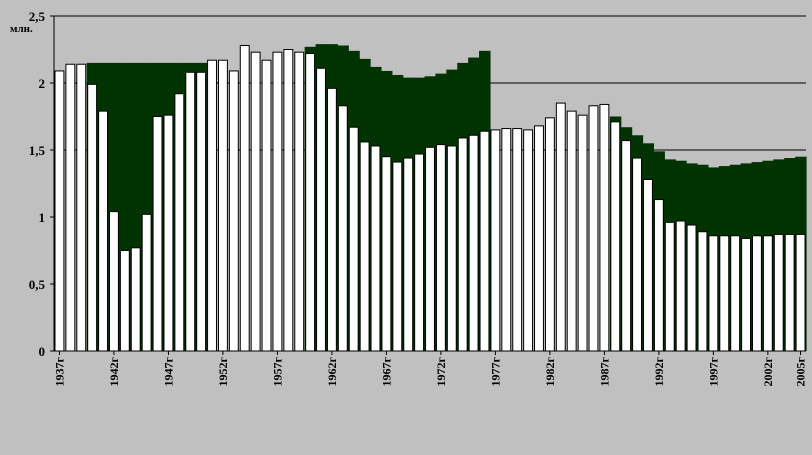 This screenshot has height=455, width=812. Describe the element at coordinates (59, 371) in the screenshot. I see `x-tick-label: 1937г` at that location.